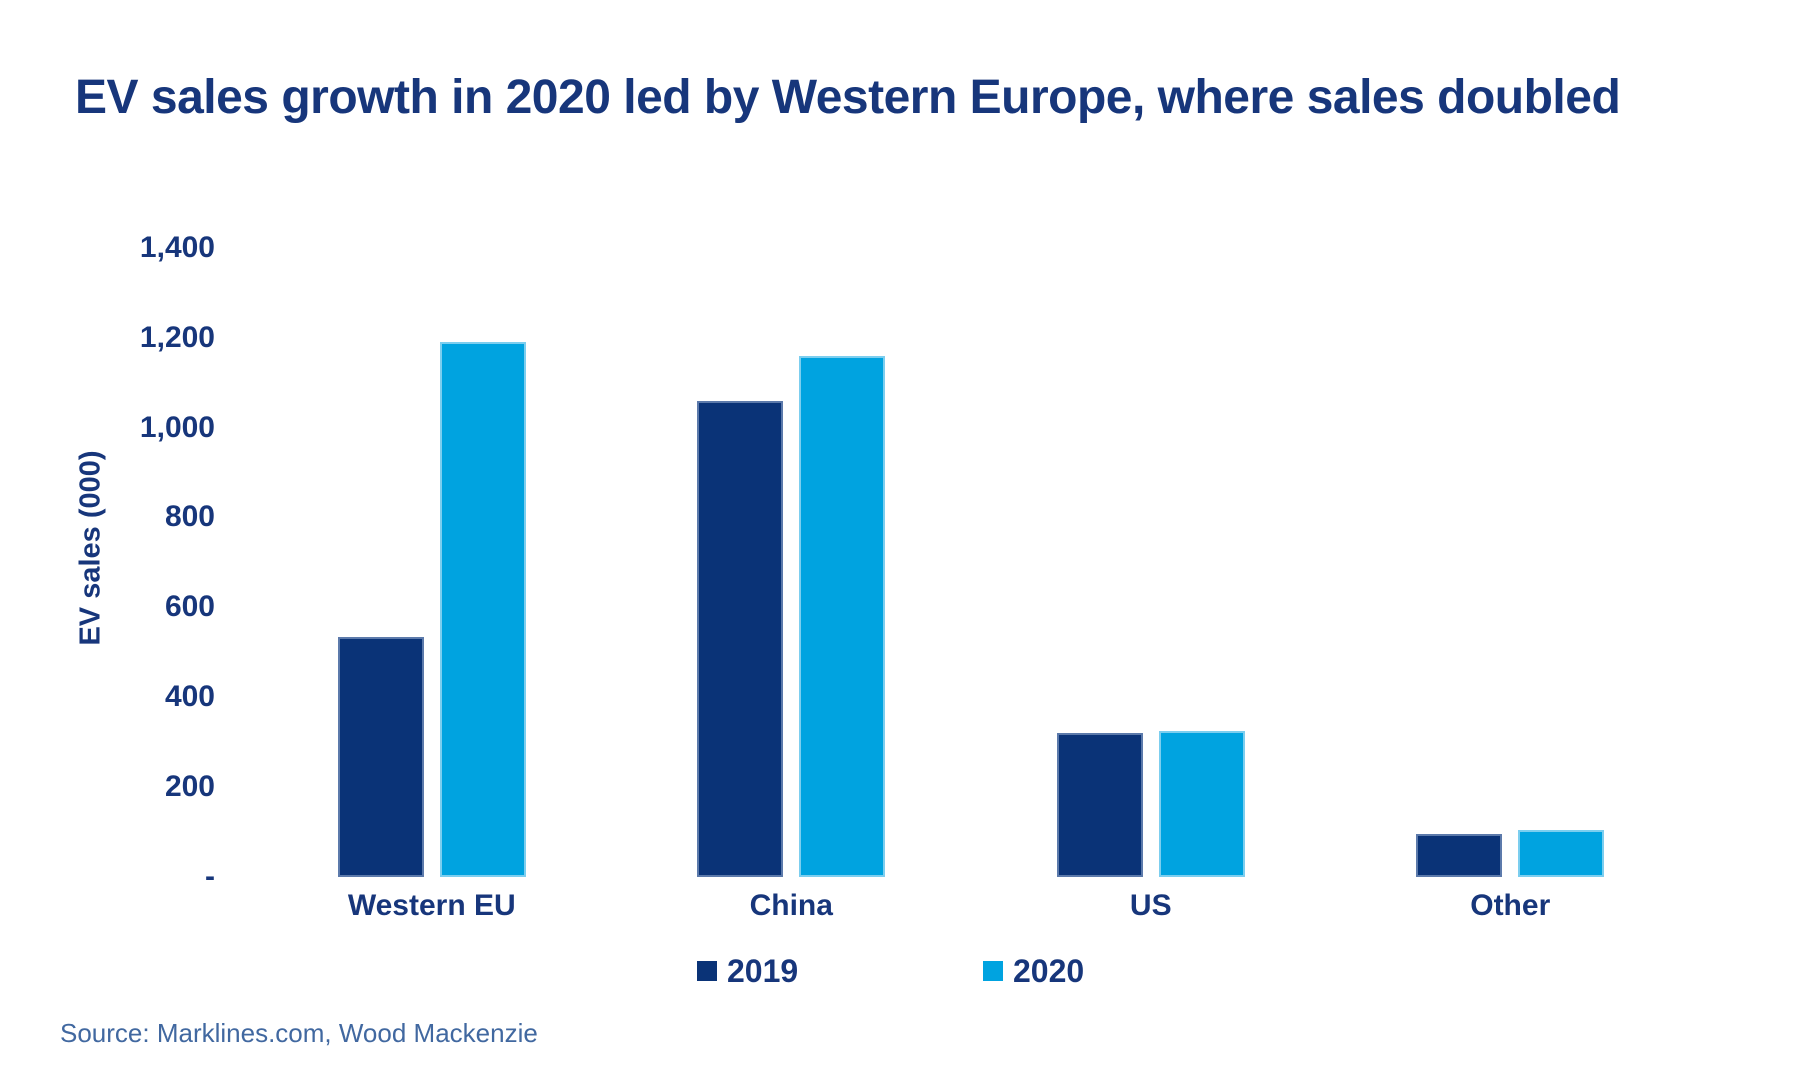  I want to click on bar-western-eu-2020, so click(482, 609).